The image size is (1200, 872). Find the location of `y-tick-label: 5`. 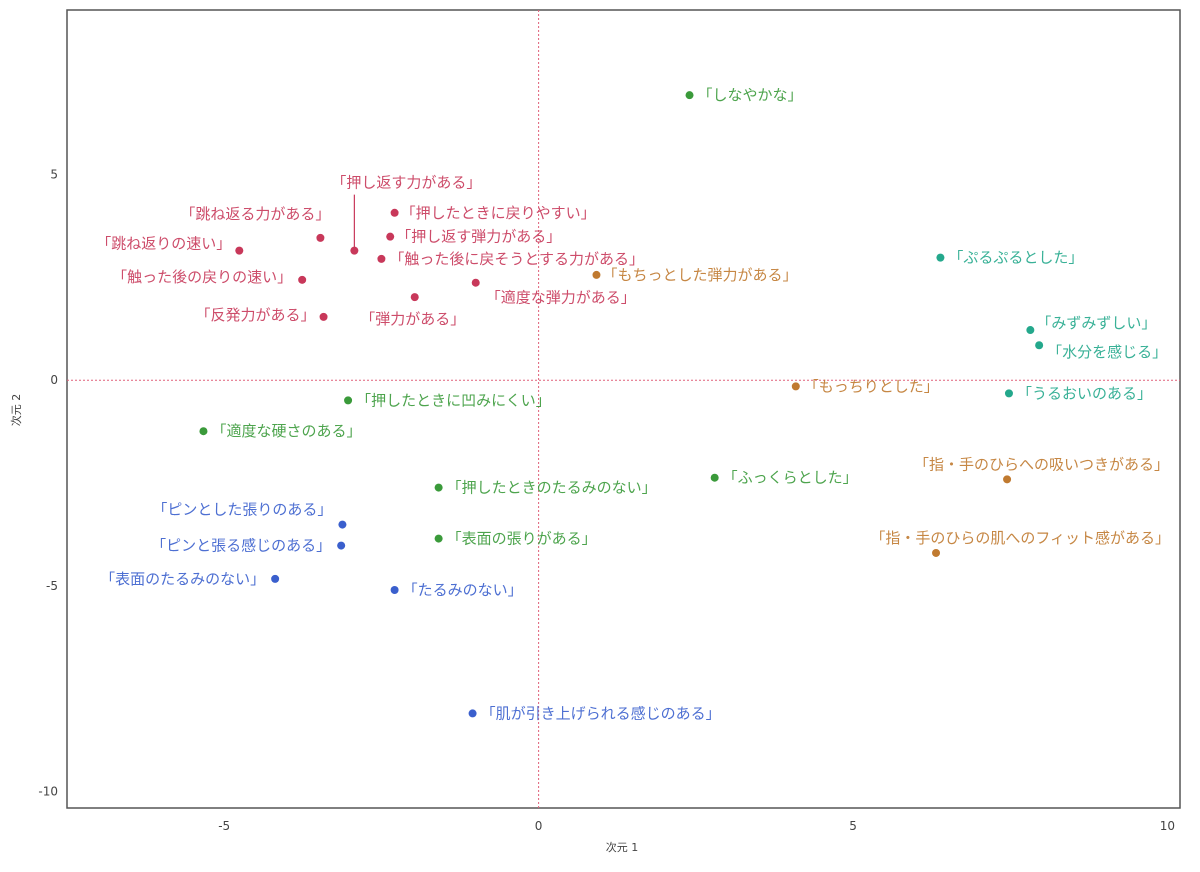

y-tick-label: 5 is located at coordinates (54, 175).